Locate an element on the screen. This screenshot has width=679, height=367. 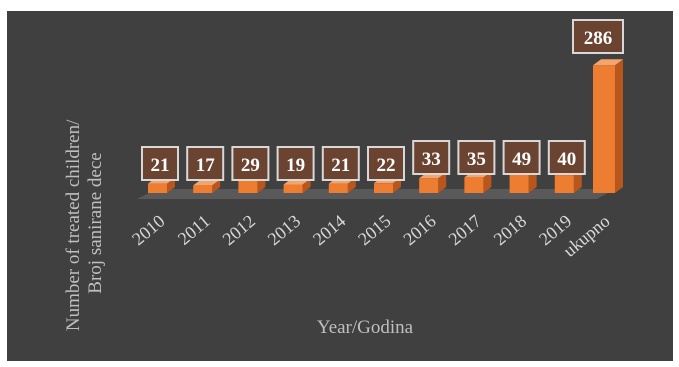
data-label-2014: 21 is located at coordinates (340, 163).